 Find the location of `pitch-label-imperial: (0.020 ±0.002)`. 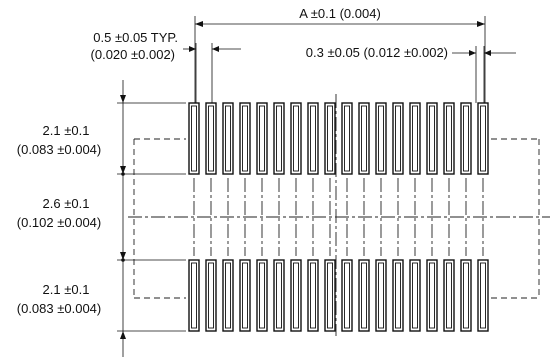

pitch-label-imperial: (0.020 ±0.002) is located at coordinates (133, 54).